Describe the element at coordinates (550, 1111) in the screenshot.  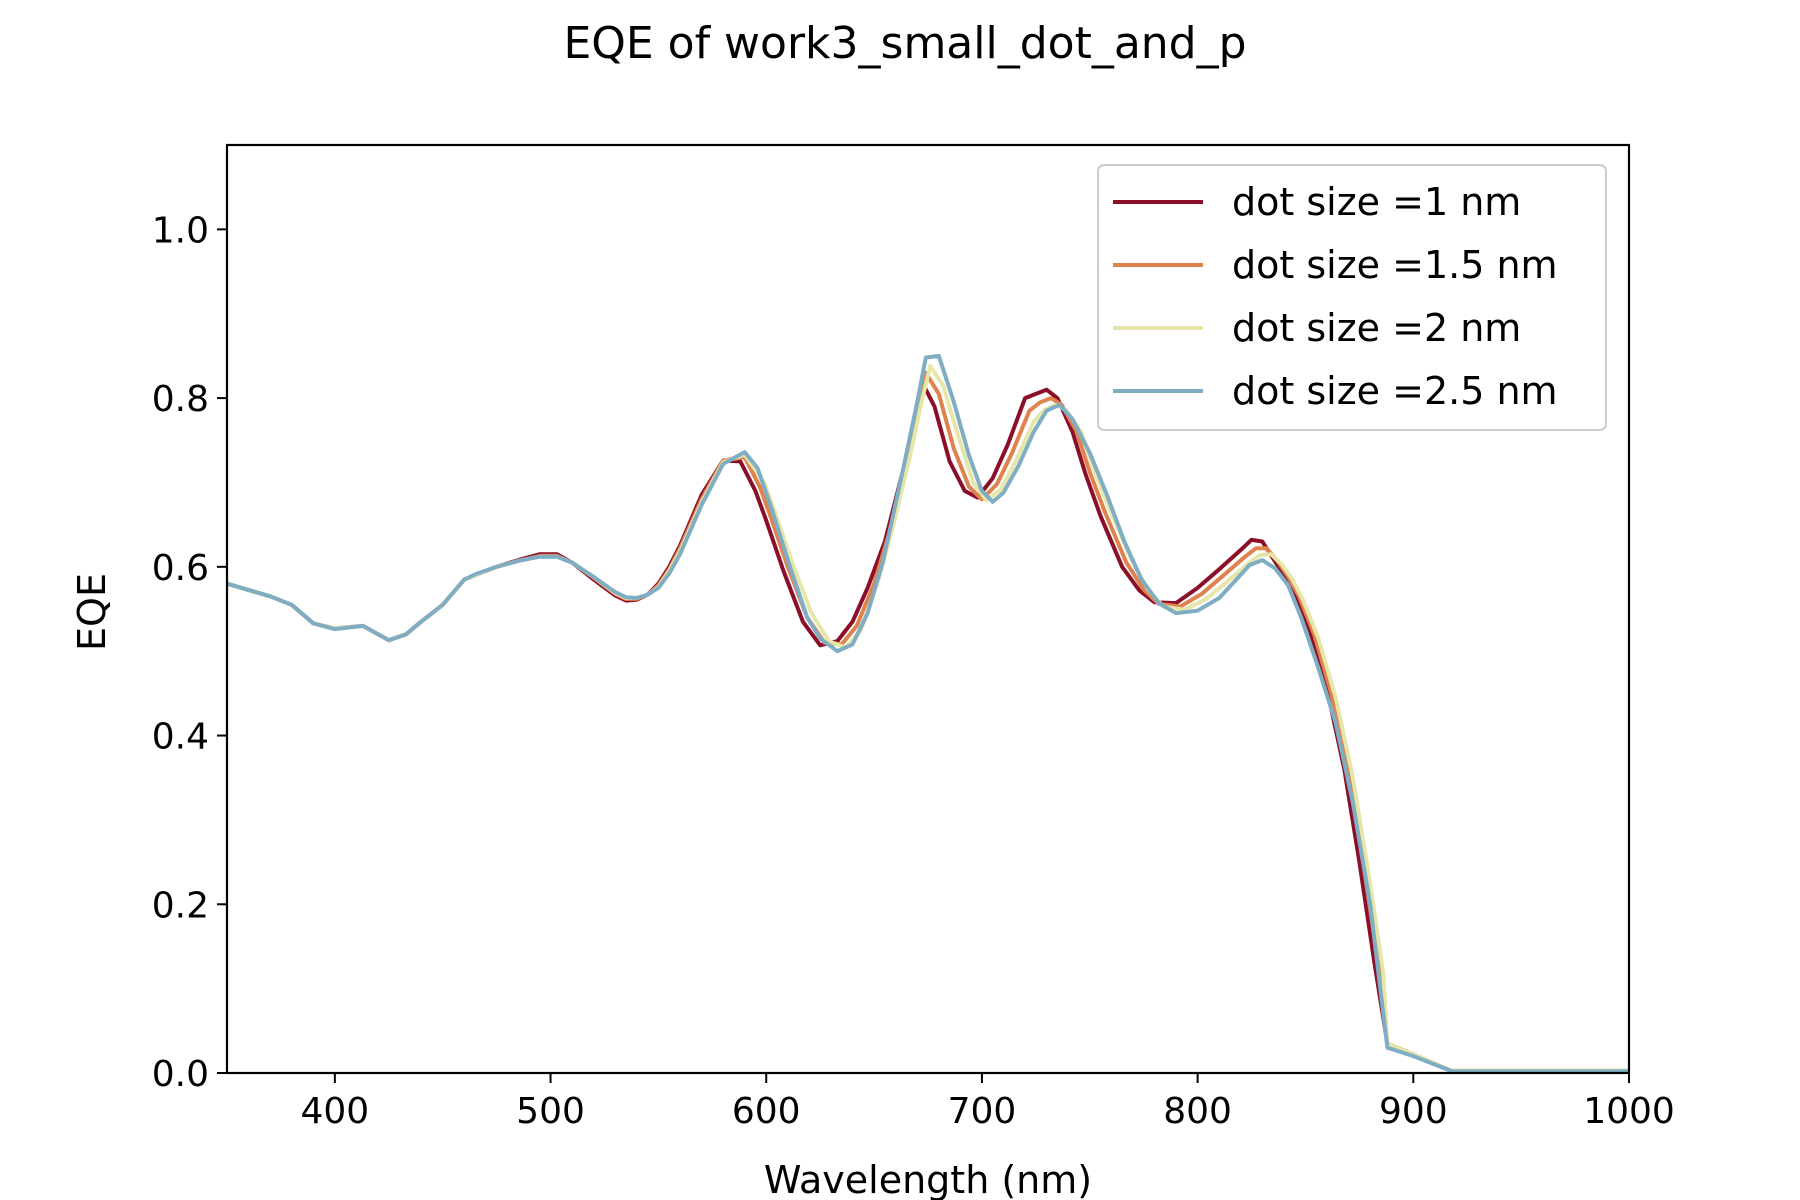
I see `x-tick-label: 500` at that location.